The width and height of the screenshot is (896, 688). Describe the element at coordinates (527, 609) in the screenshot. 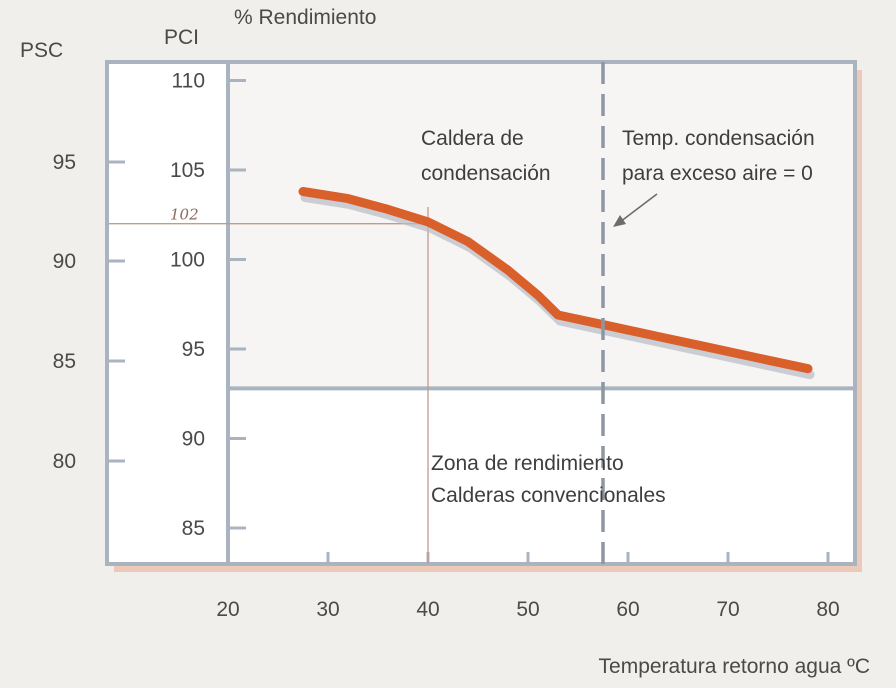

I see `x-tick-label: 50` at that location.